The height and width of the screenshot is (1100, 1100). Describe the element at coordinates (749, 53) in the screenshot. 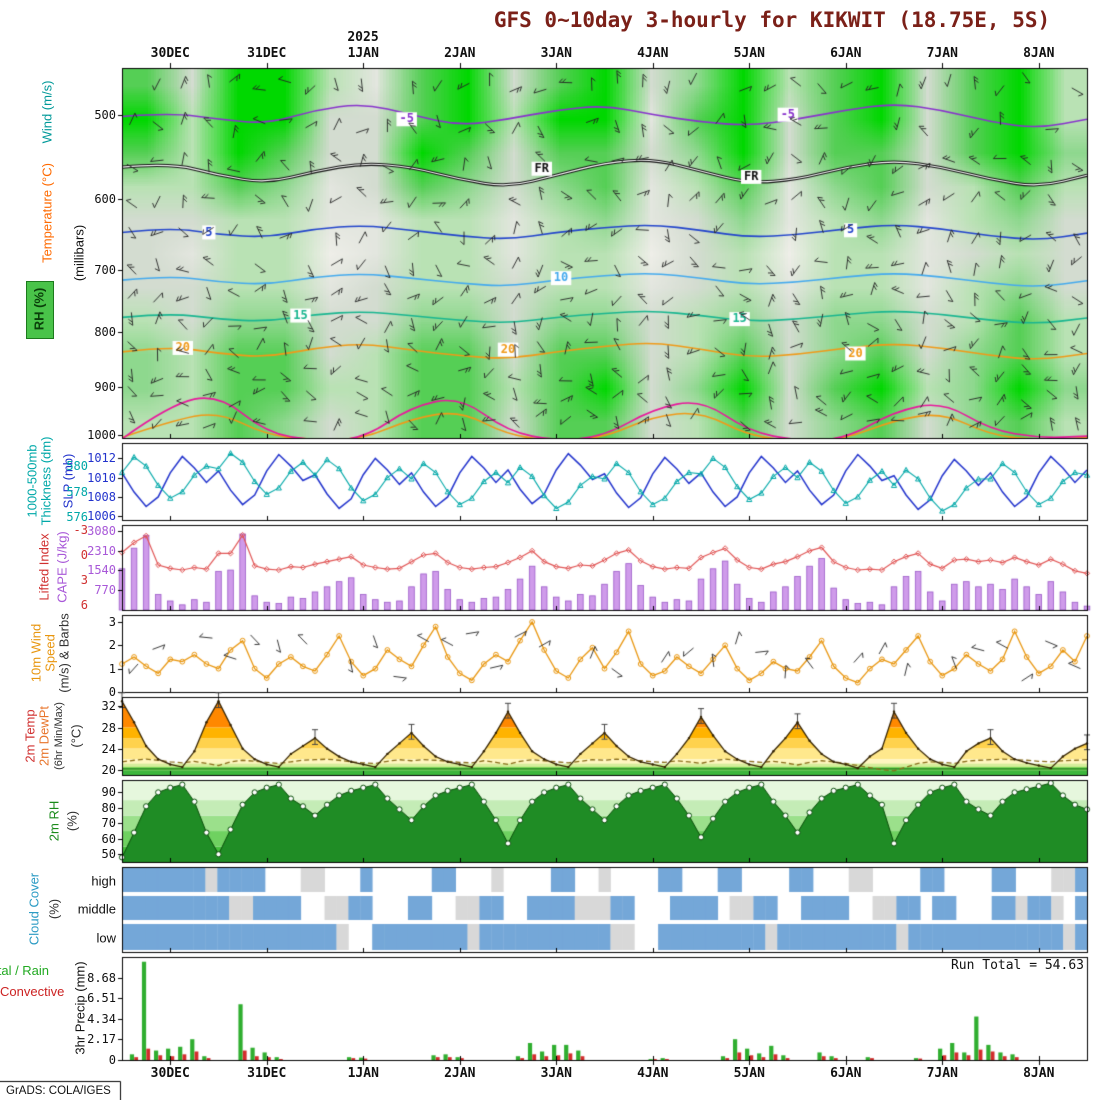

I see `date-label-top: 5JAN` at that location.